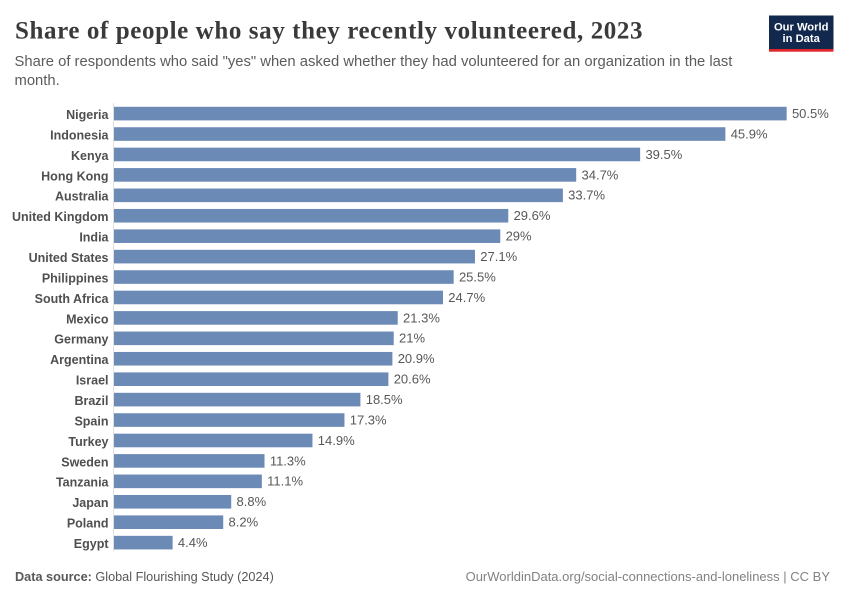 The image size is (850, 600). What do you see at coordinates (412, 379) in the screenshot?
I see `svg-text: 20.6%` at bounding box center [412, 379].